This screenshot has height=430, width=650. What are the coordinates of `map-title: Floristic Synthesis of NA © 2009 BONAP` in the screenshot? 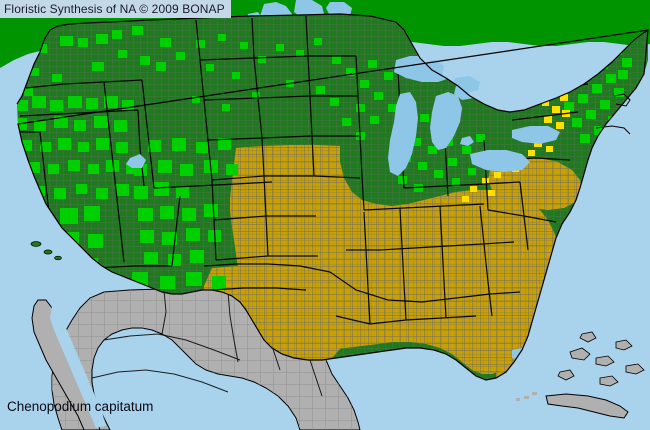 It's located at (114, 9).